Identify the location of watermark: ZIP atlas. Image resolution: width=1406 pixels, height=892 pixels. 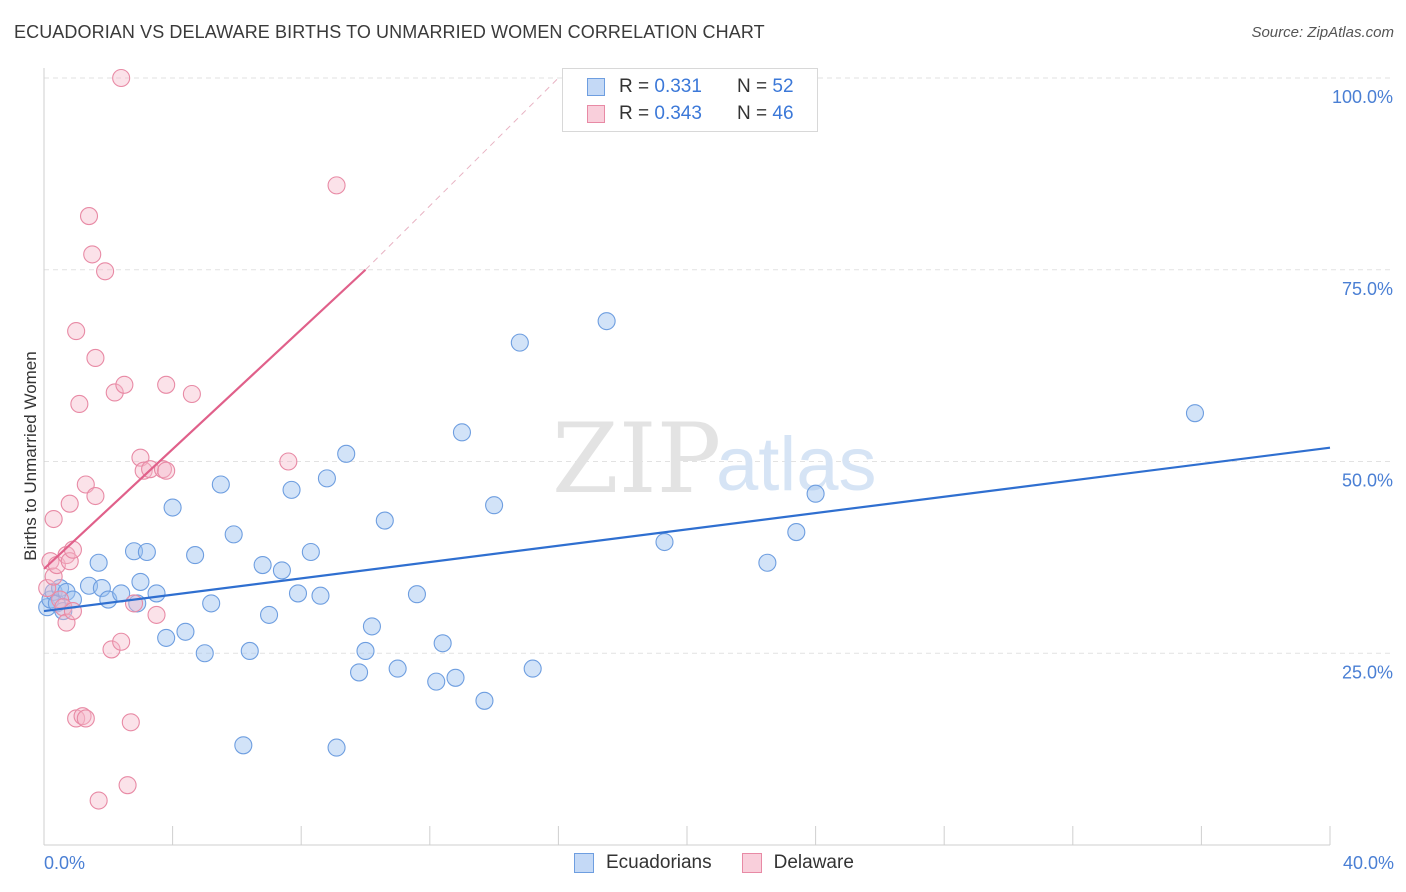
(714, 459).